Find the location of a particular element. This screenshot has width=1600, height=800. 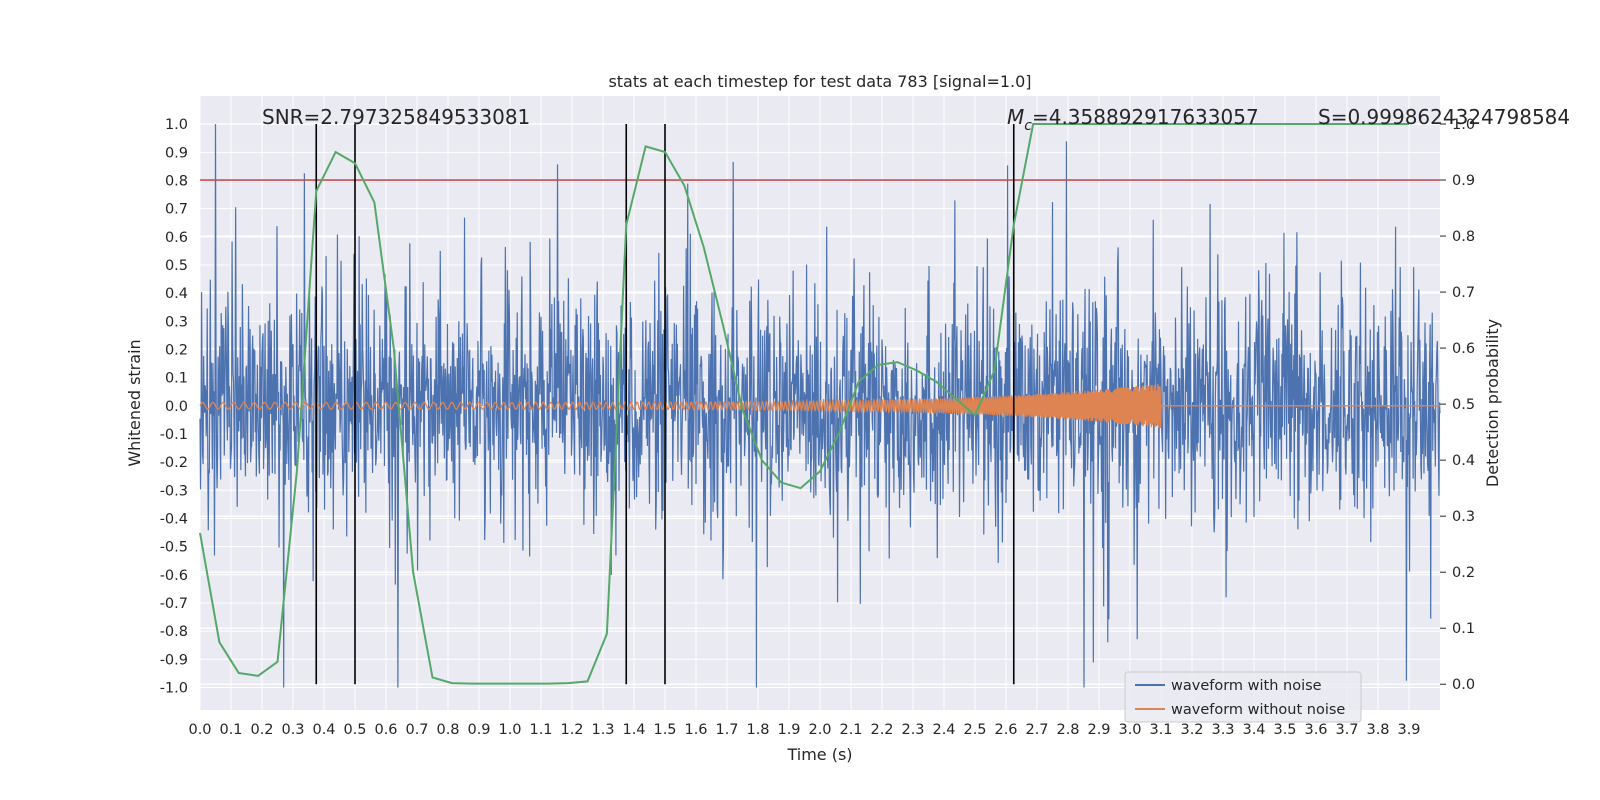

x-tick-label: 3.4 is located at coordinates (1253, 730).